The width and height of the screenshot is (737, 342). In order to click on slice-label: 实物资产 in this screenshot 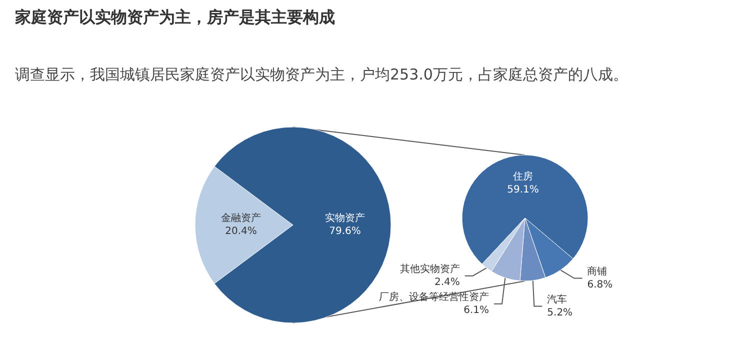, I will do `click(345, 218)`.